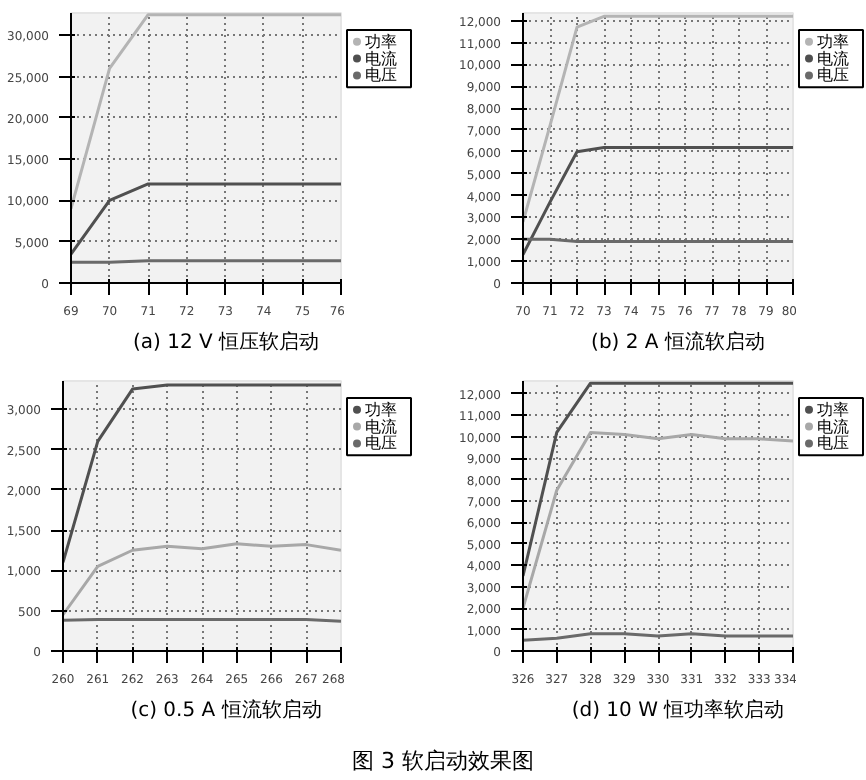  What do you see at coordinates (678, 712) in the screenshot?
I see `text: (d) 10 W 恒功率软启动` at bounding box center [678, 712].